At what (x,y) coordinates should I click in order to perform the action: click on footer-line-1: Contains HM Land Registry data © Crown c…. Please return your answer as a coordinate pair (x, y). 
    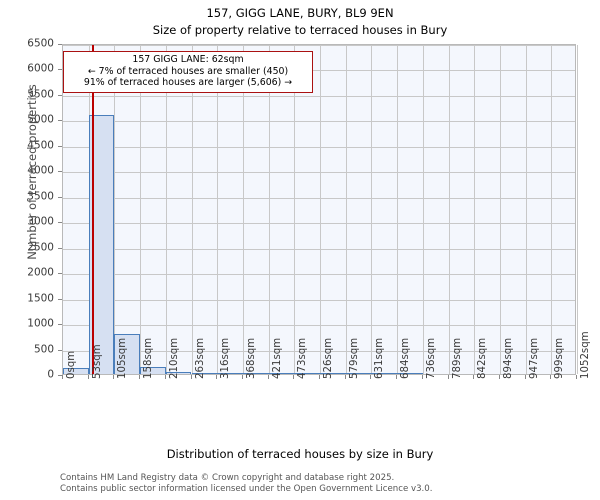
    Looking at the image, I should click on (227, 478).